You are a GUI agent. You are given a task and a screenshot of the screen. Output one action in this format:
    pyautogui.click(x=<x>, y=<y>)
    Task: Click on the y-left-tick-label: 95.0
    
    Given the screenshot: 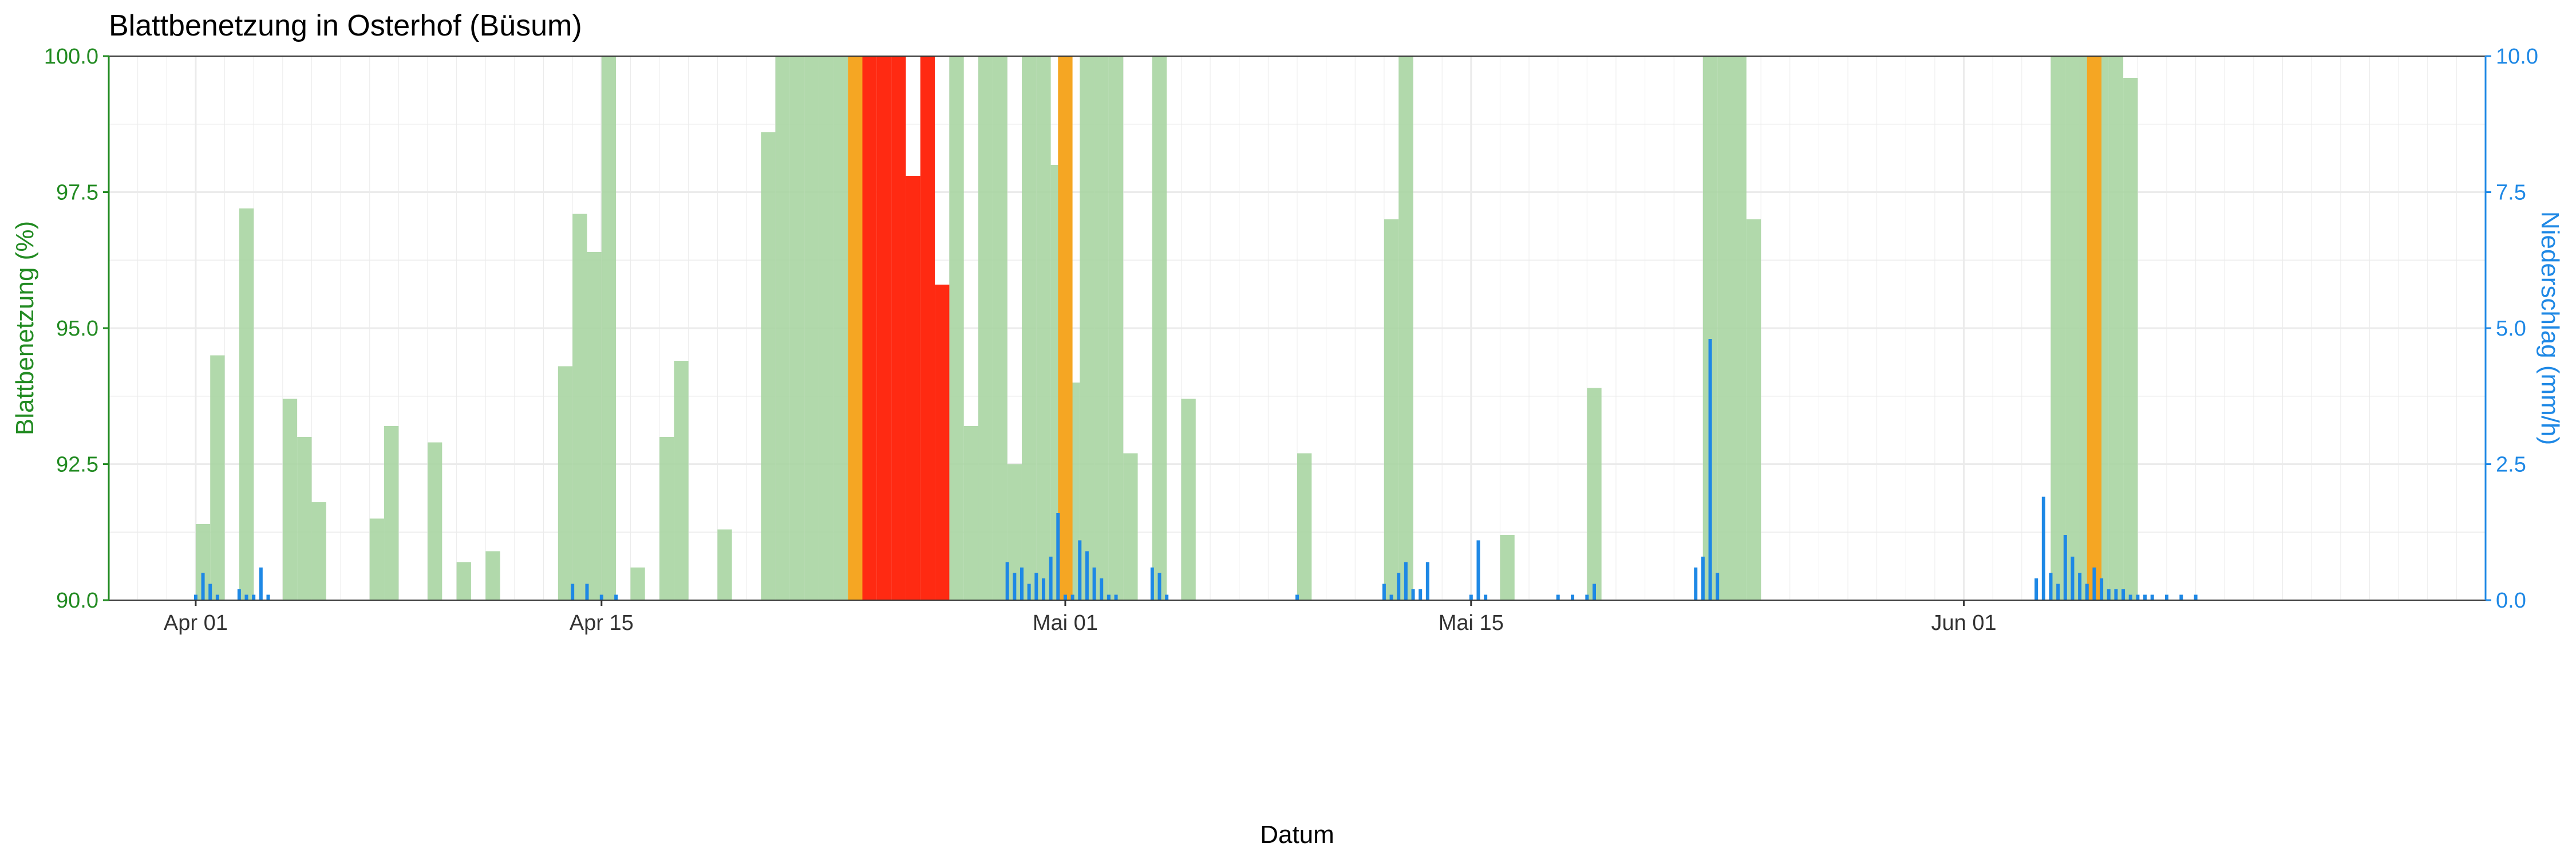 What is the action you would take?
    pyautogui.click(x=77, y=329)
    